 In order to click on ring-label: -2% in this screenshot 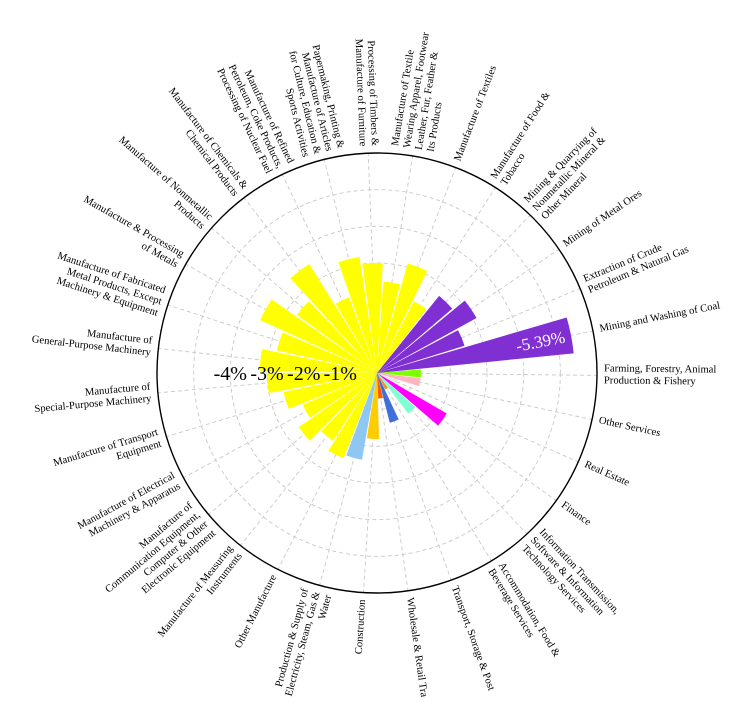, I will do `click(303, 374)`.